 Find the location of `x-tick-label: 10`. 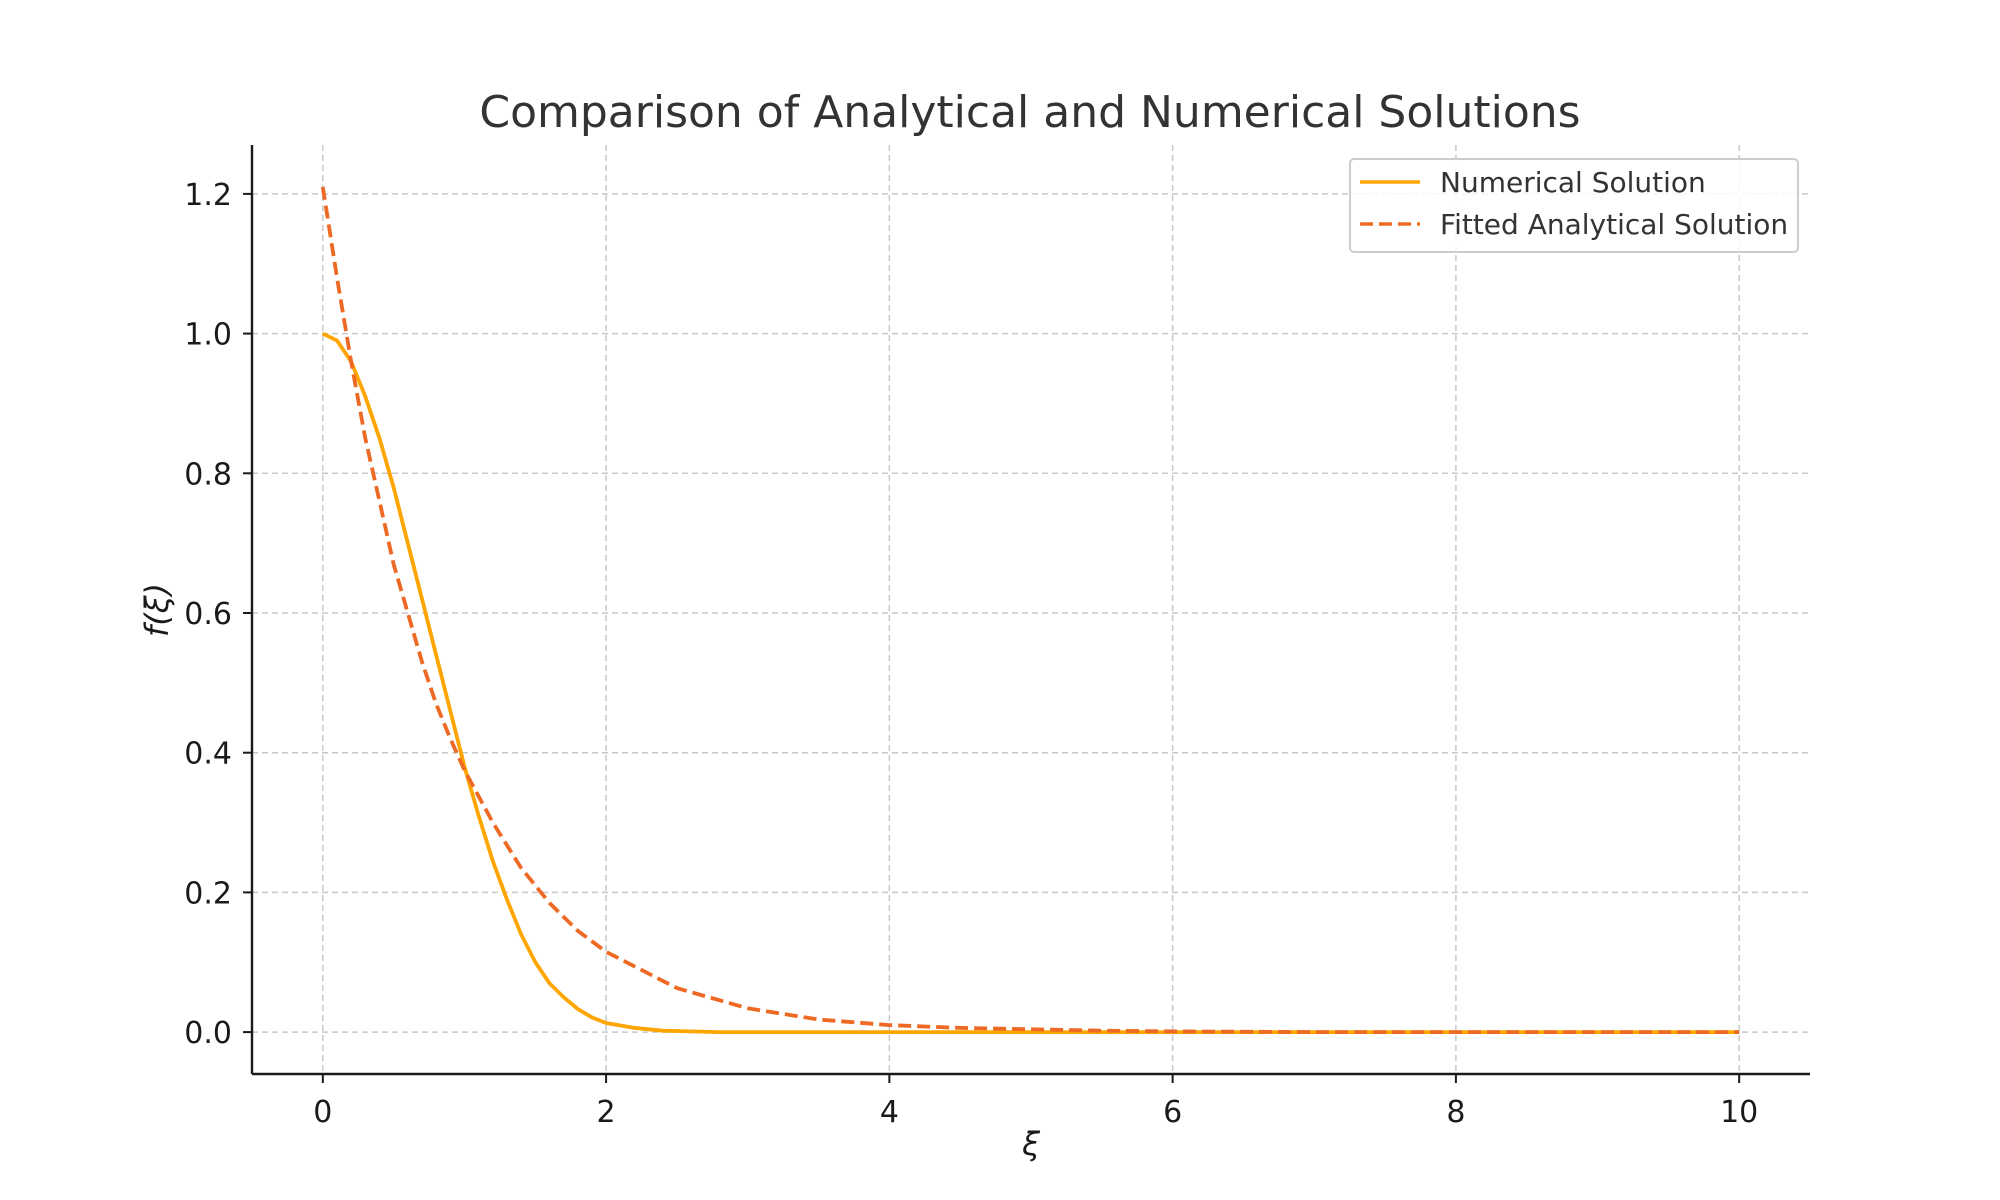

x-tick-label: 10 is located at coordinates (1739, 1112).